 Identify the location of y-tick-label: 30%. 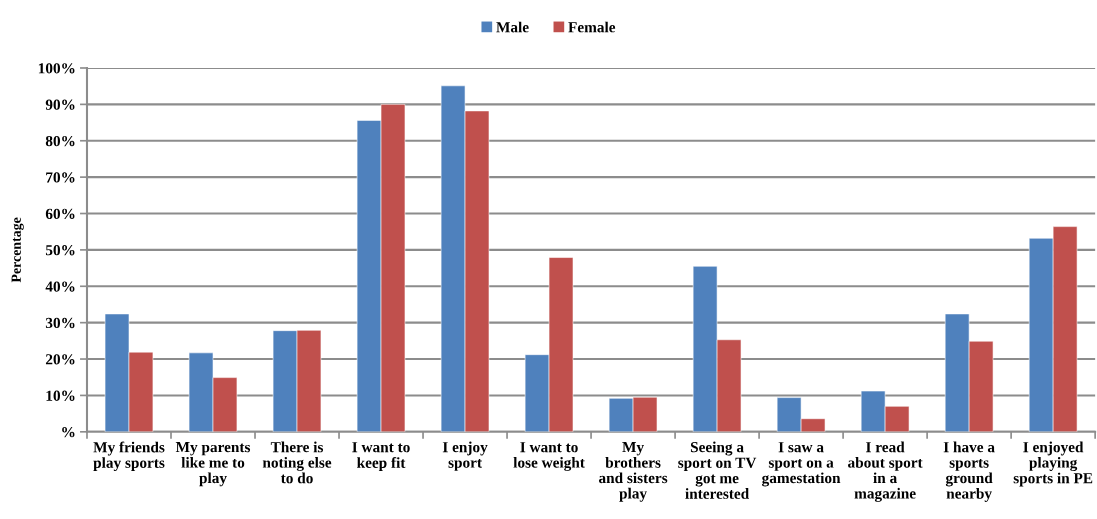
(60, 323).